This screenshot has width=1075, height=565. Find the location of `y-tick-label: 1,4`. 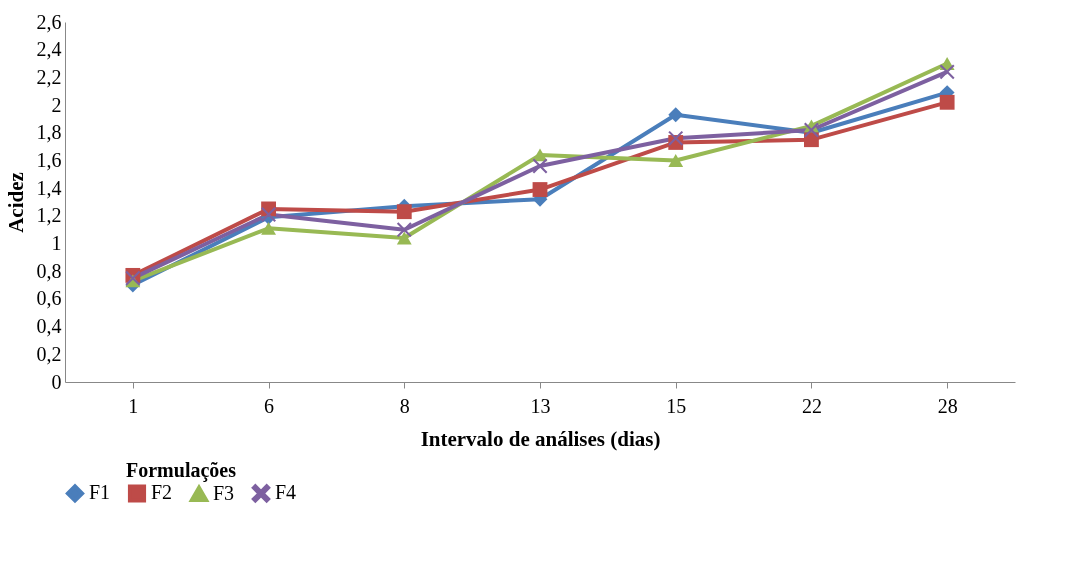

y-tick-label: 1,4 is located at coordinates (49, 187).